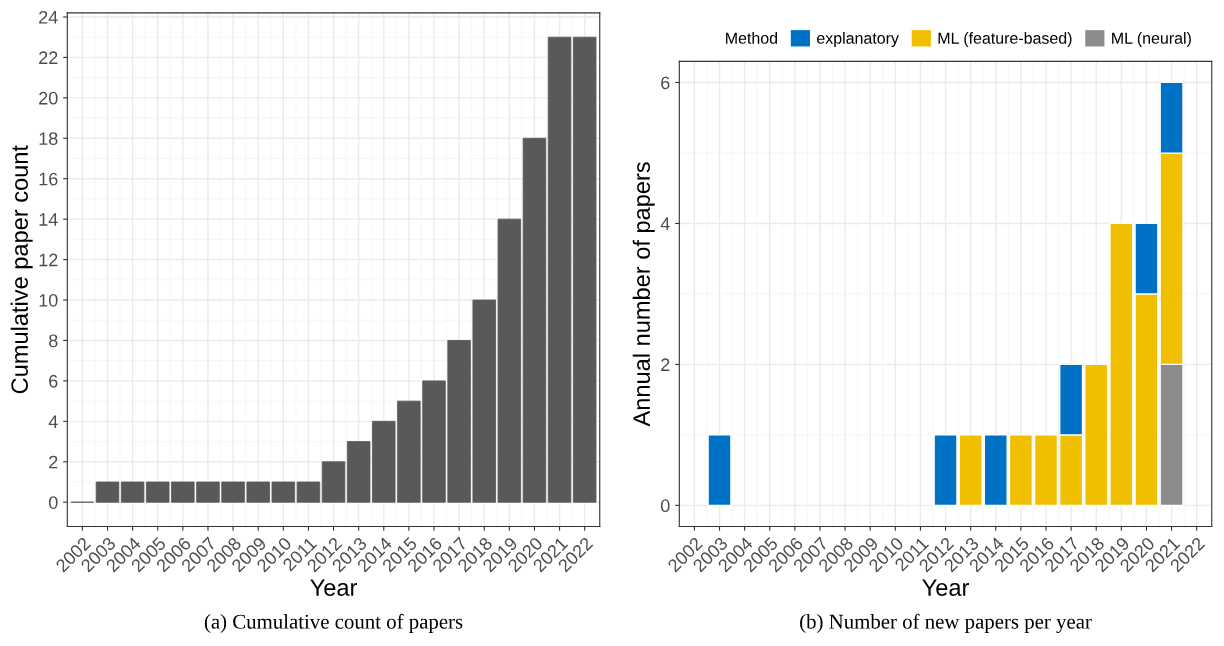 Image resolution: width=1224 pixels, height=646 pixels. I want to click on y-tick-label: 20, so click(48, 98).